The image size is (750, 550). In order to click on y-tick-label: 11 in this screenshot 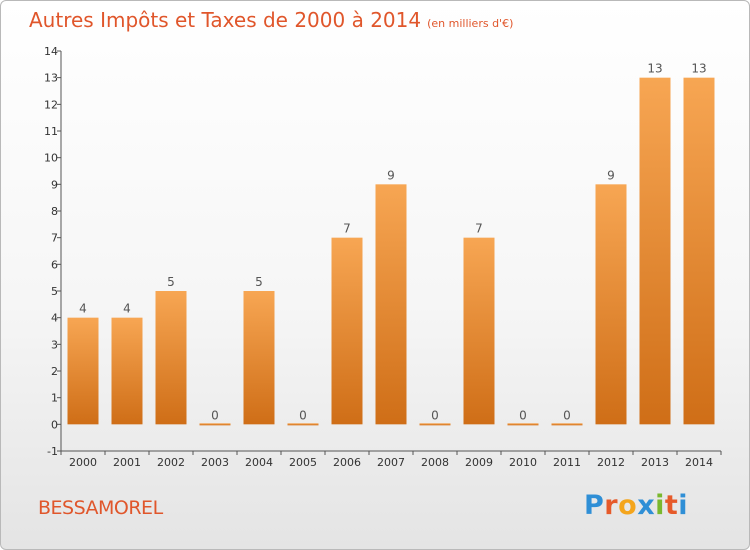, I will do `click(51, 131)`.